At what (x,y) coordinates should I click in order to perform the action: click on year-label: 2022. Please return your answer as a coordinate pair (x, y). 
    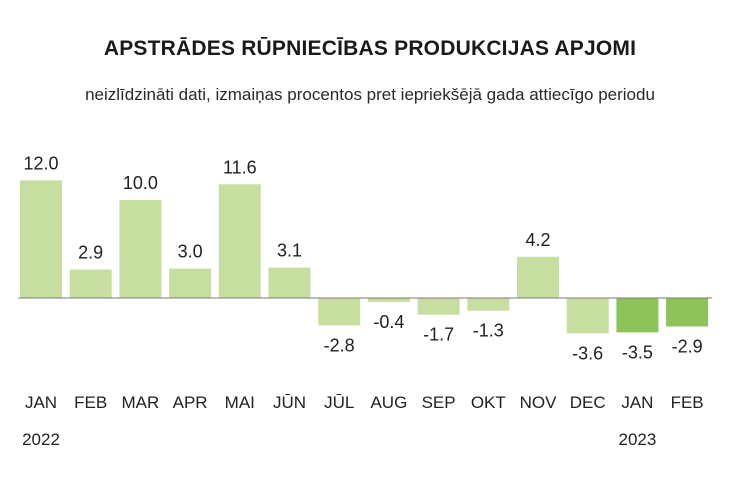
    Looking at the image, I should click on (41, 439).